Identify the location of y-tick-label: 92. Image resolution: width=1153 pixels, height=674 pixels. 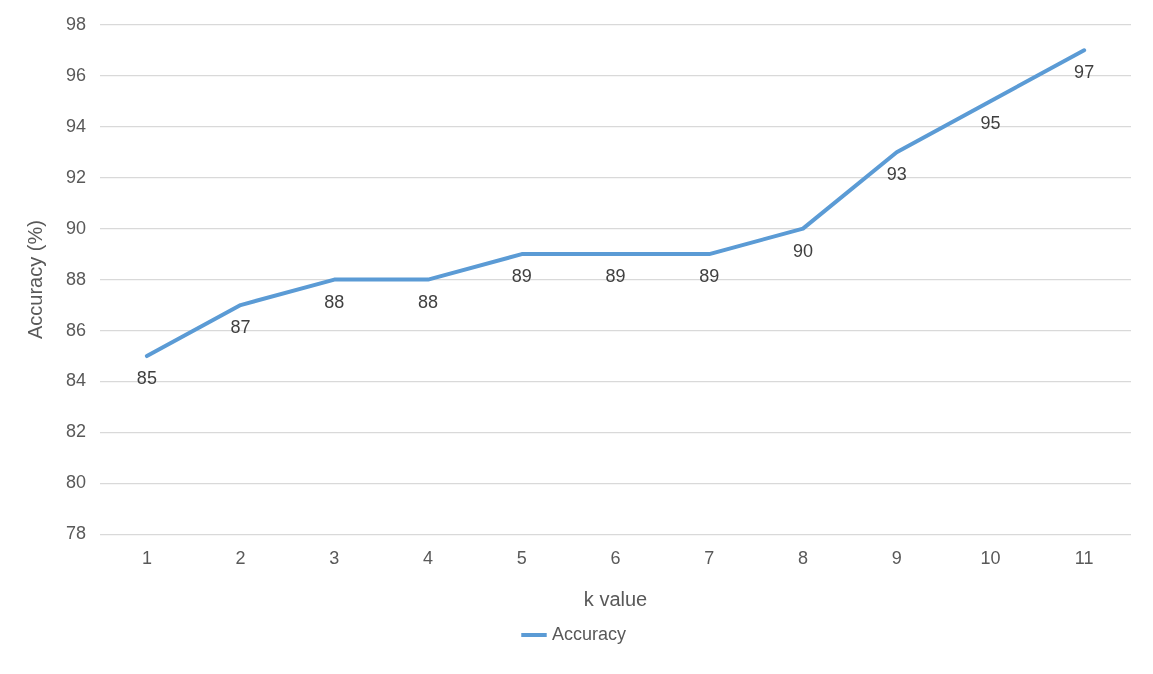
(76, 176).